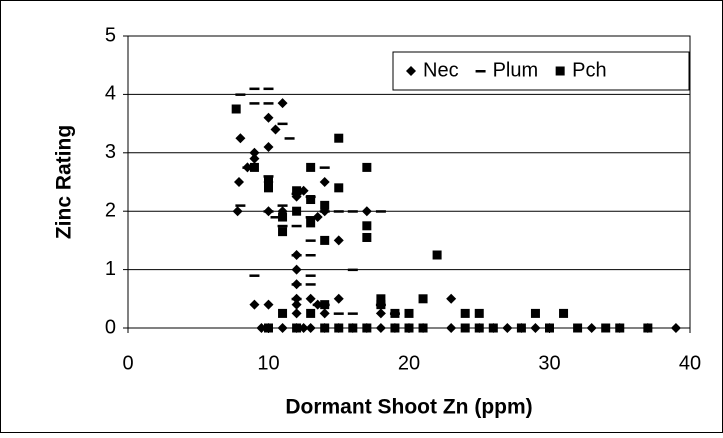 The width and height of the screenshot is (723, 438). What do you see at coordinates (110, 210) in the screenshot?
I see `y-tick-label: 2` at bounding box center [110, 210].